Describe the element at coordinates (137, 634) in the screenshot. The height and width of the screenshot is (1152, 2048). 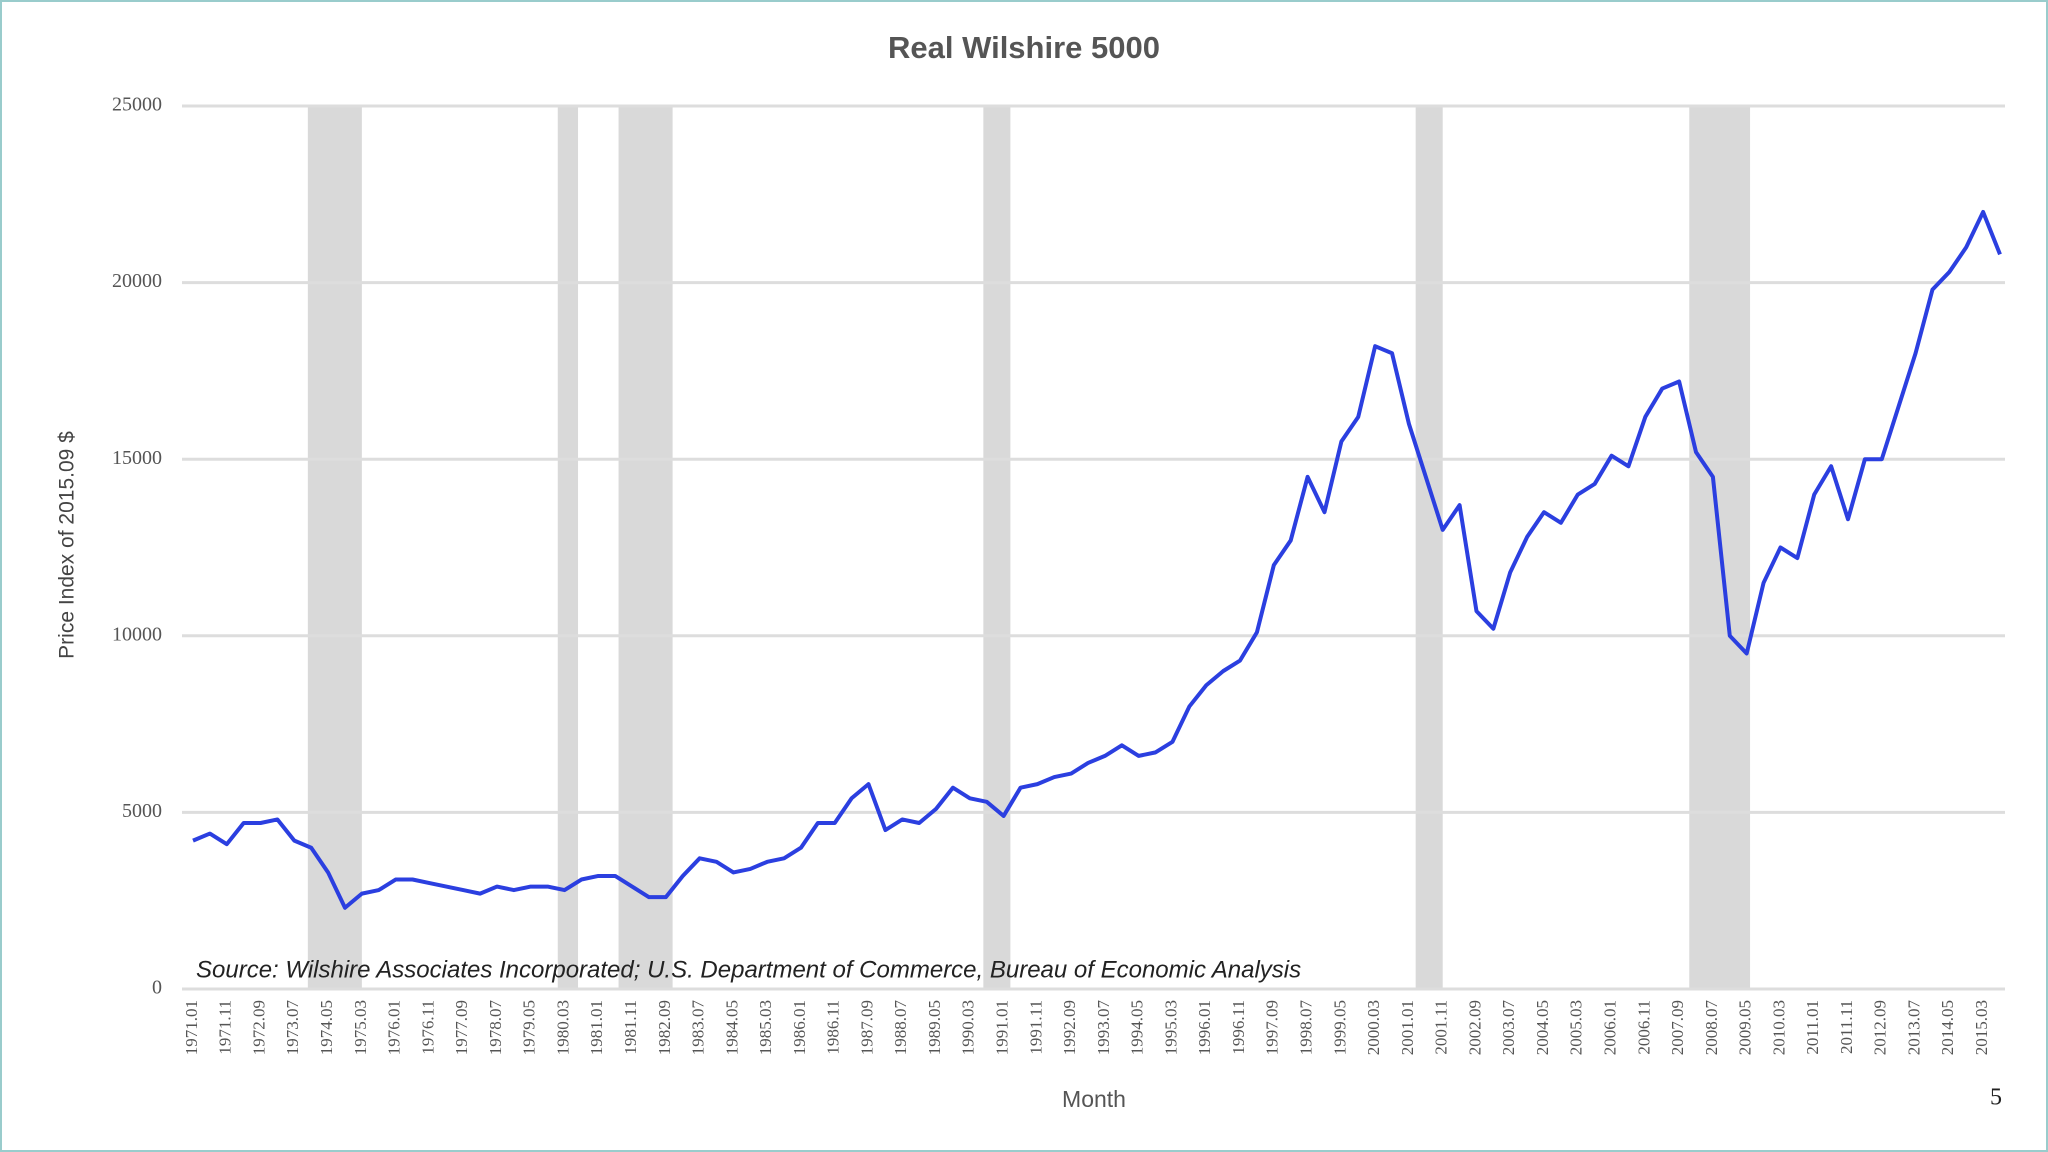
I see `y-tick-label: 10000` at that location.